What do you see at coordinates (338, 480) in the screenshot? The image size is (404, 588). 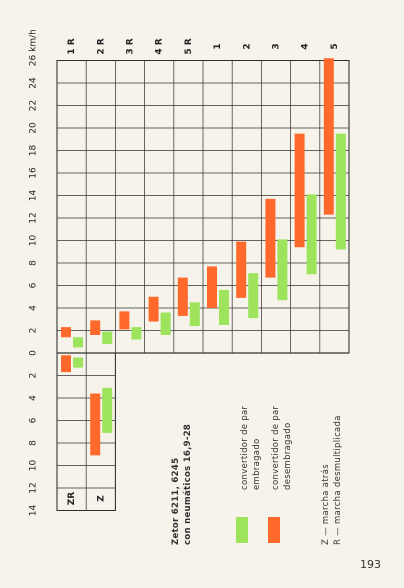 I see `note: R — marcha desmultiplicada` at bounding box center [338, 480].